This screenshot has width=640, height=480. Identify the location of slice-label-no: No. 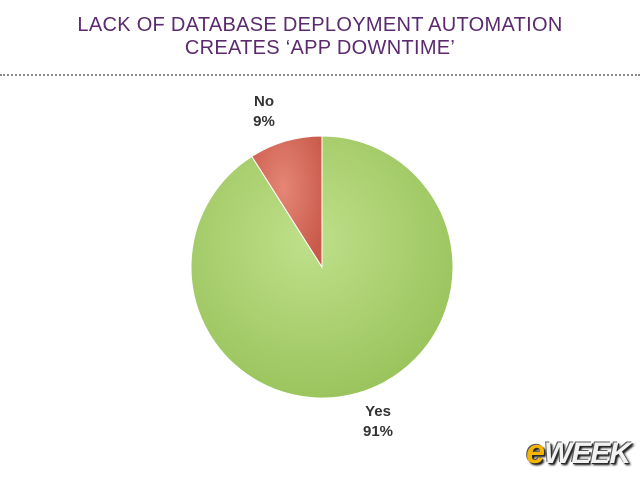
(264, 101).